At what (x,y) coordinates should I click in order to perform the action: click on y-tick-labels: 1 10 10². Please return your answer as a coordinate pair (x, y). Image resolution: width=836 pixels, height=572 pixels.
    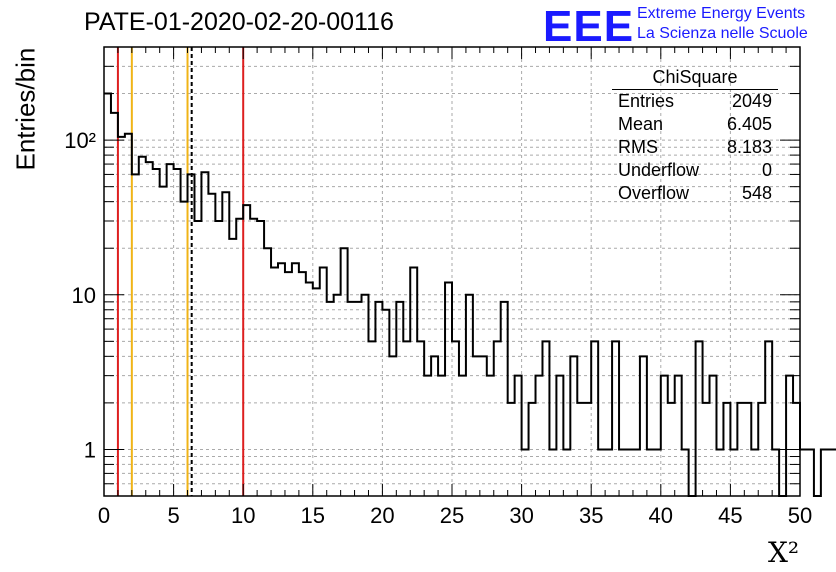
    Looking at the image, I should click on (80, 295).